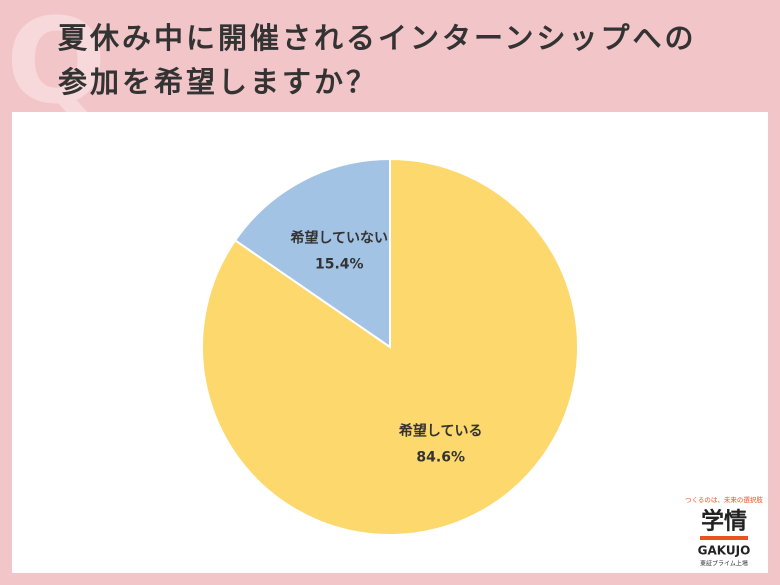  What do you see at coordinates (724, 538) in the screenshot?
I see `logo-bar` at bounding box center [724, 538].